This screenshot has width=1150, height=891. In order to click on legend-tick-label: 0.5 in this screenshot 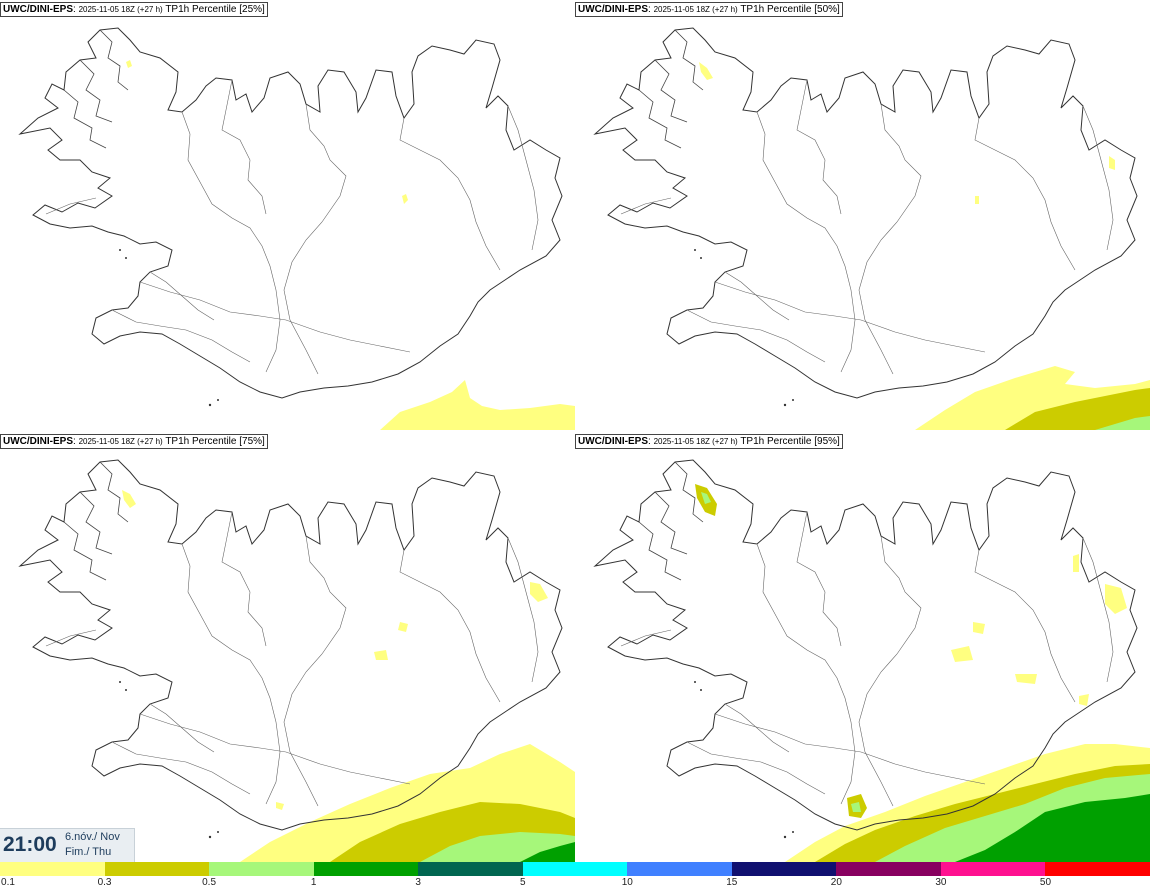, I will do `click(209, 882)`.